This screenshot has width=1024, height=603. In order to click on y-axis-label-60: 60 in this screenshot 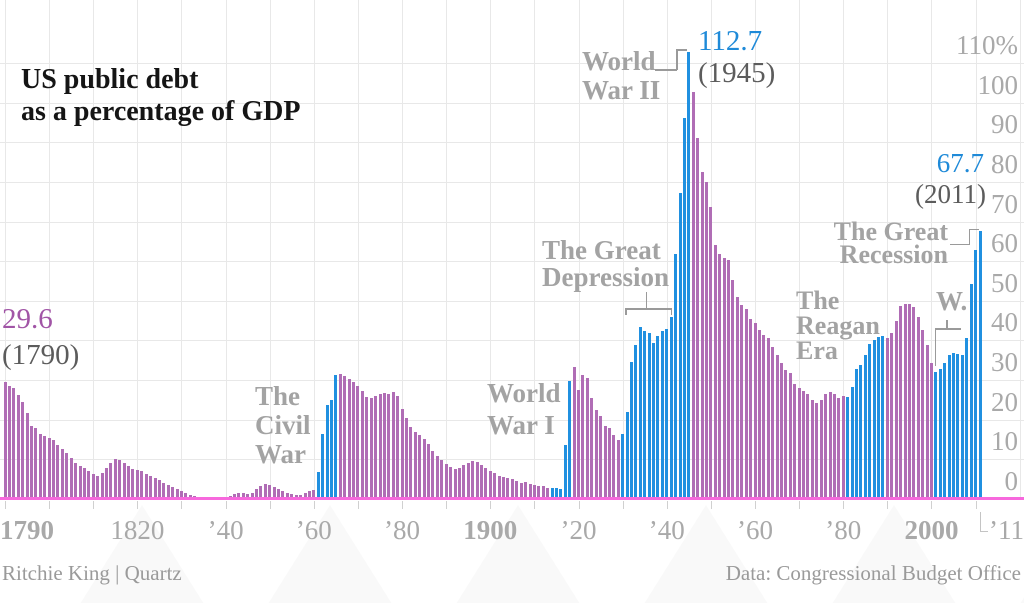, I will do `click(1004, 243)`.